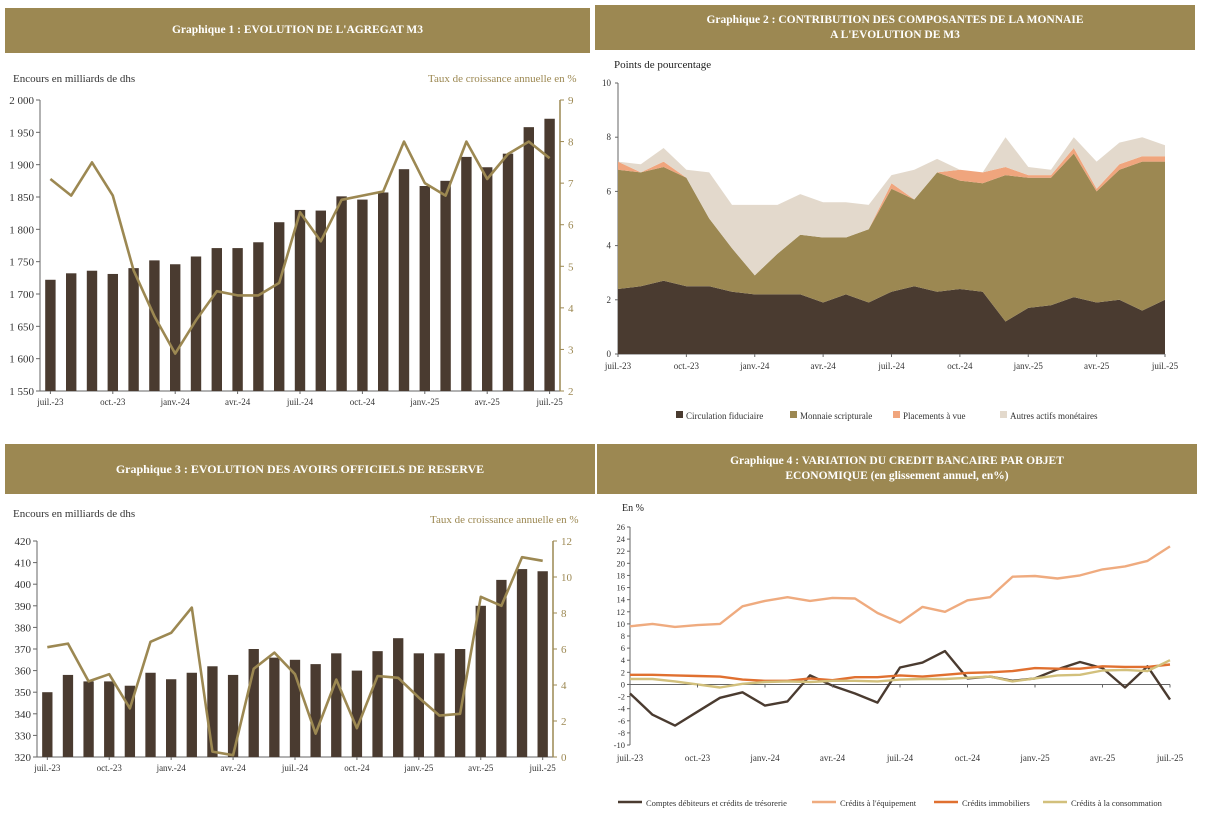  Describe the element at coordinates (621, 612) in the screenshot. I see `chart-4-y-tick-label: 12` at that location.